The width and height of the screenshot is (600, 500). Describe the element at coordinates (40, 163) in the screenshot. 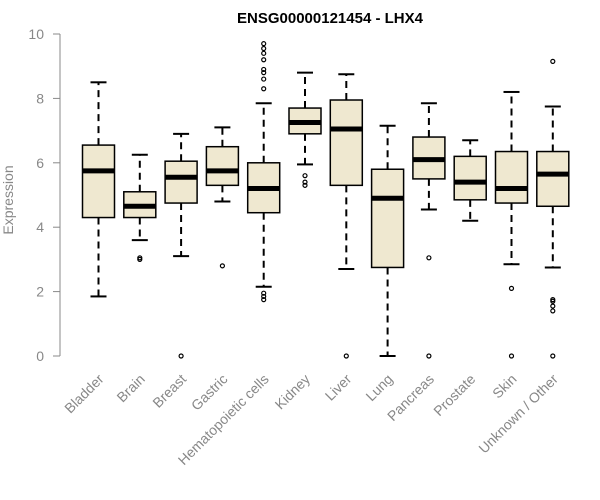

I see `y-tick-label: 6` at that location.